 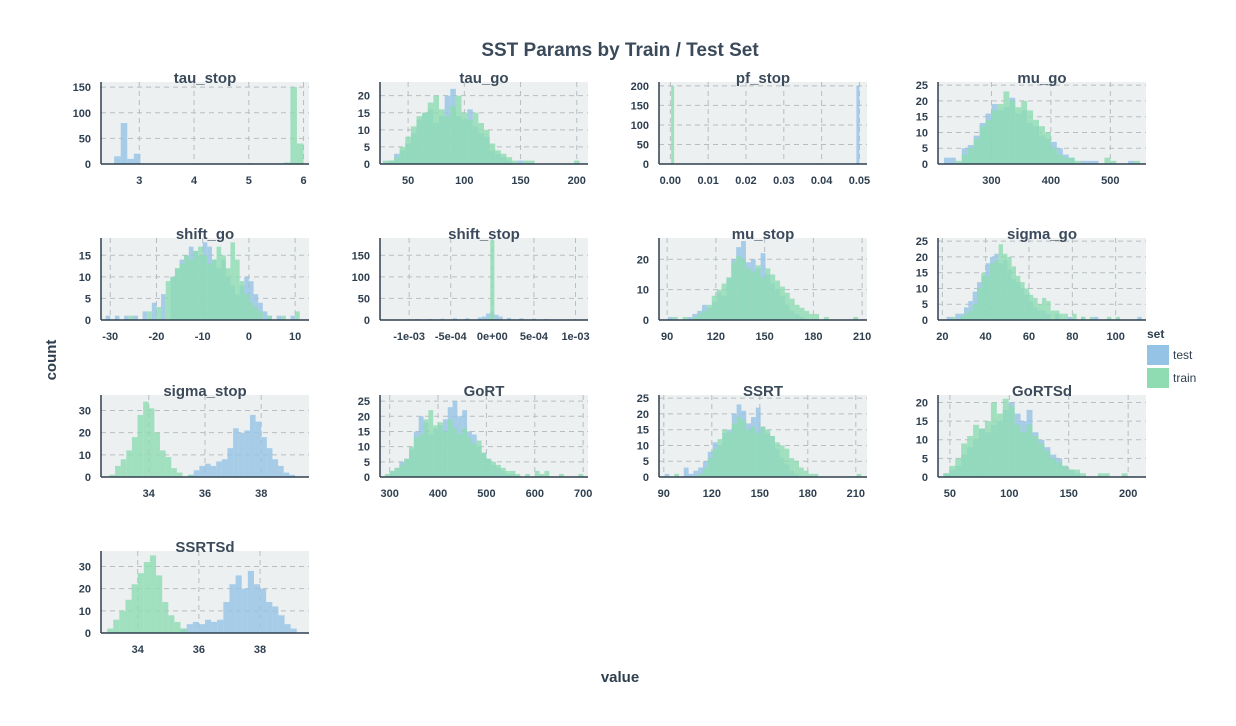 What do you see at coordinates (194, 284) in the screenshot?
I see `panel-shift_go: -30 -20 -10 0 10 0 5 10 15 shift_go` at bounding box center [194, 284].